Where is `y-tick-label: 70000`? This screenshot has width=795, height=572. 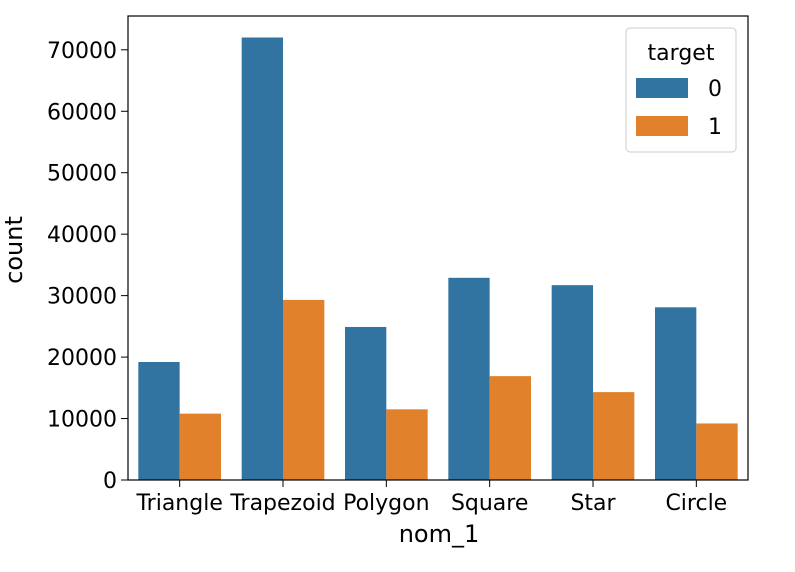
y-tick-label: 70000 is located at coordinates (82, 51).